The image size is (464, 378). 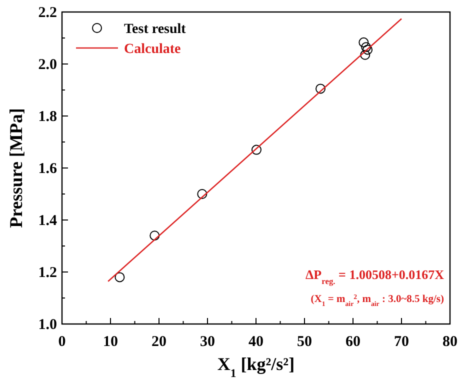 What do you see at coordinates (62, 342) in the screenshot?
I see `x-tick-label: 0` at bounding box center [62, 342].